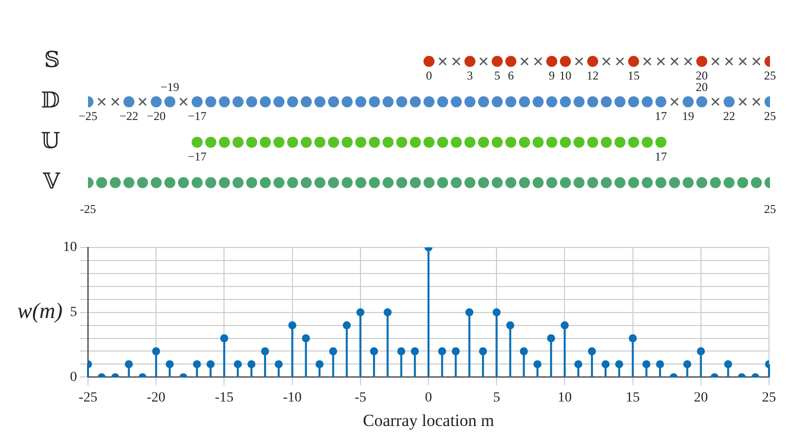 This screenshot has height=440, width=788. Describe the element at coordinates (769, 398) in the screenshot. I see `x-tick-label: 25` at that location.